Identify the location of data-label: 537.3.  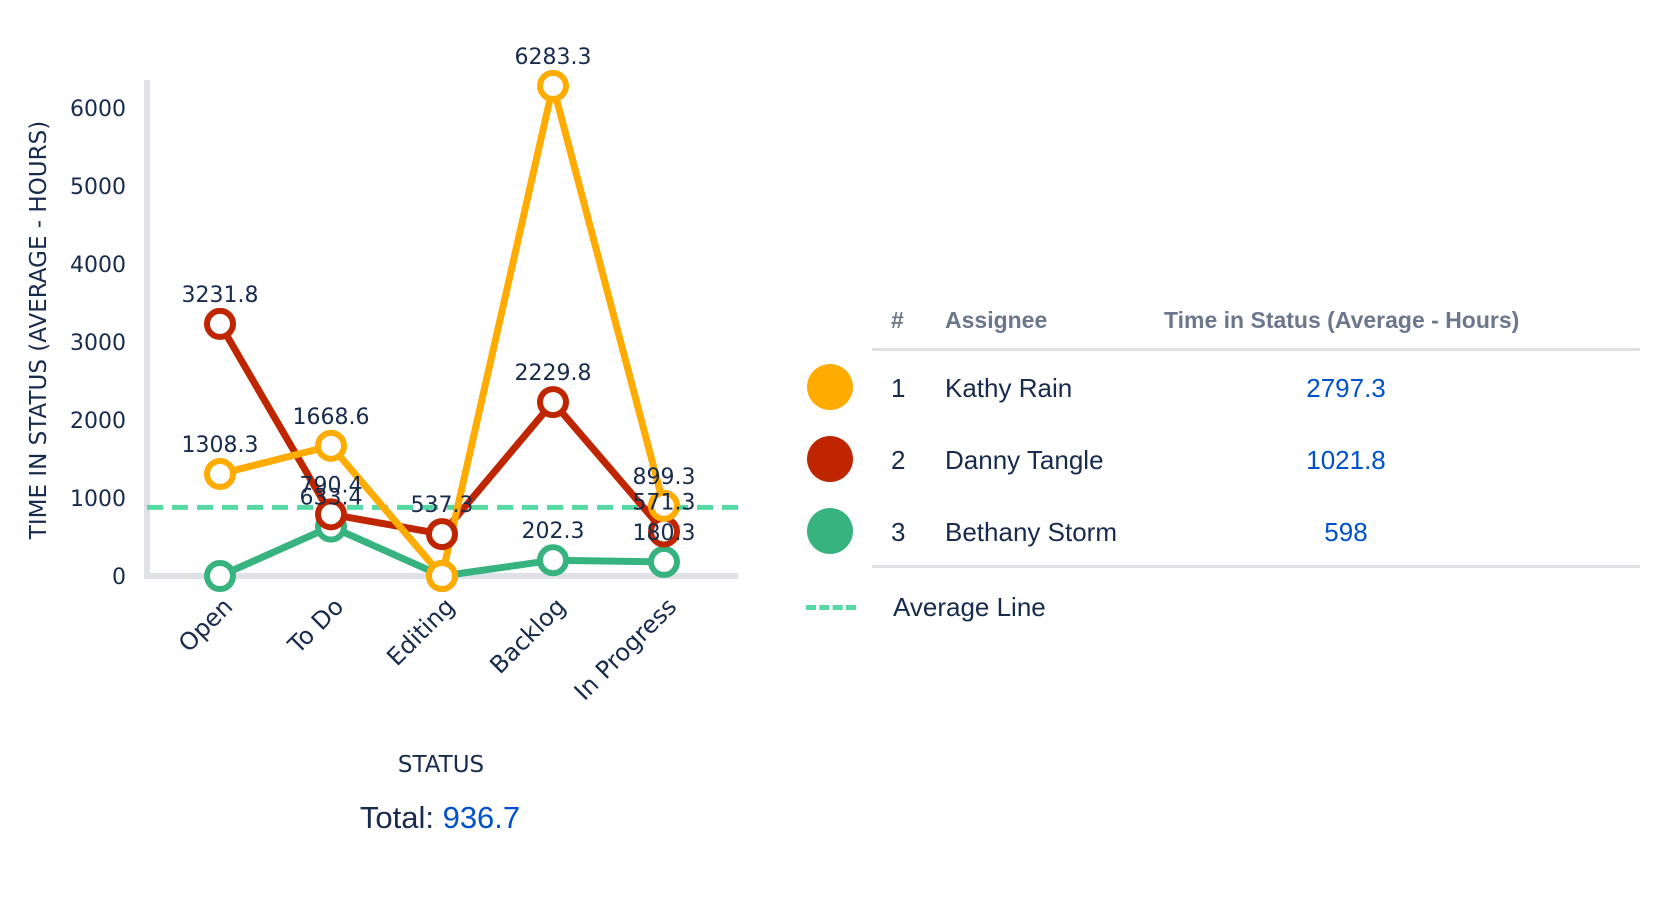
(442, 505).